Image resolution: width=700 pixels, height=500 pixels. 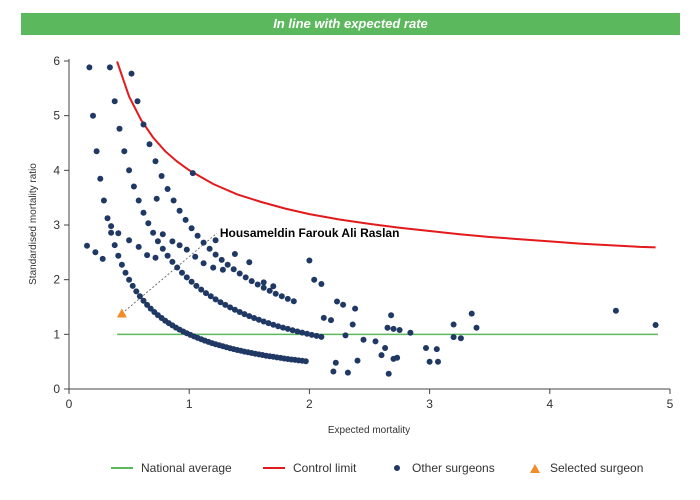 I want to click on legend-label: Other surgeons, so click(x=453, y=468).